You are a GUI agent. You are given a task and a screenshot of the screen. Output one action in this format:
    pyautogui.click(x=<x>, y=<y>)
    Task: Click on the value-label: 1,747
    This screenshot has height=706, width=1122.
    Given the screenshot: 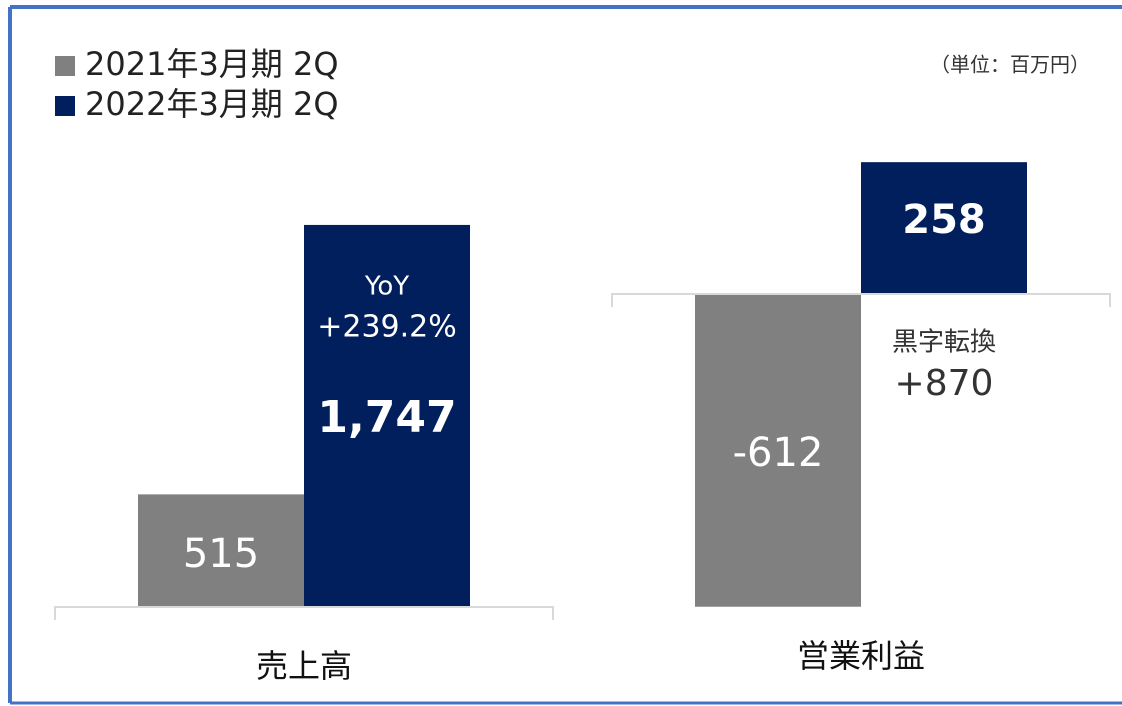 What is the action you would take?
    pyautogui.click(x=386, y=417)
    